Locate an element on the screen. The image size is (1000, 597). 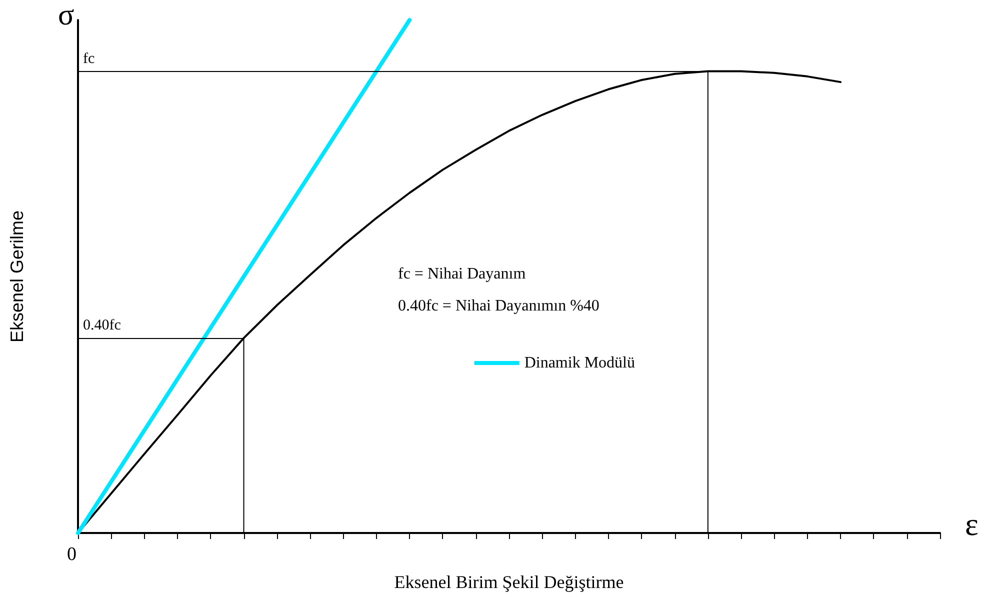
annotation: fc = Nihai Dayanım is located at coordinates (462, 274).